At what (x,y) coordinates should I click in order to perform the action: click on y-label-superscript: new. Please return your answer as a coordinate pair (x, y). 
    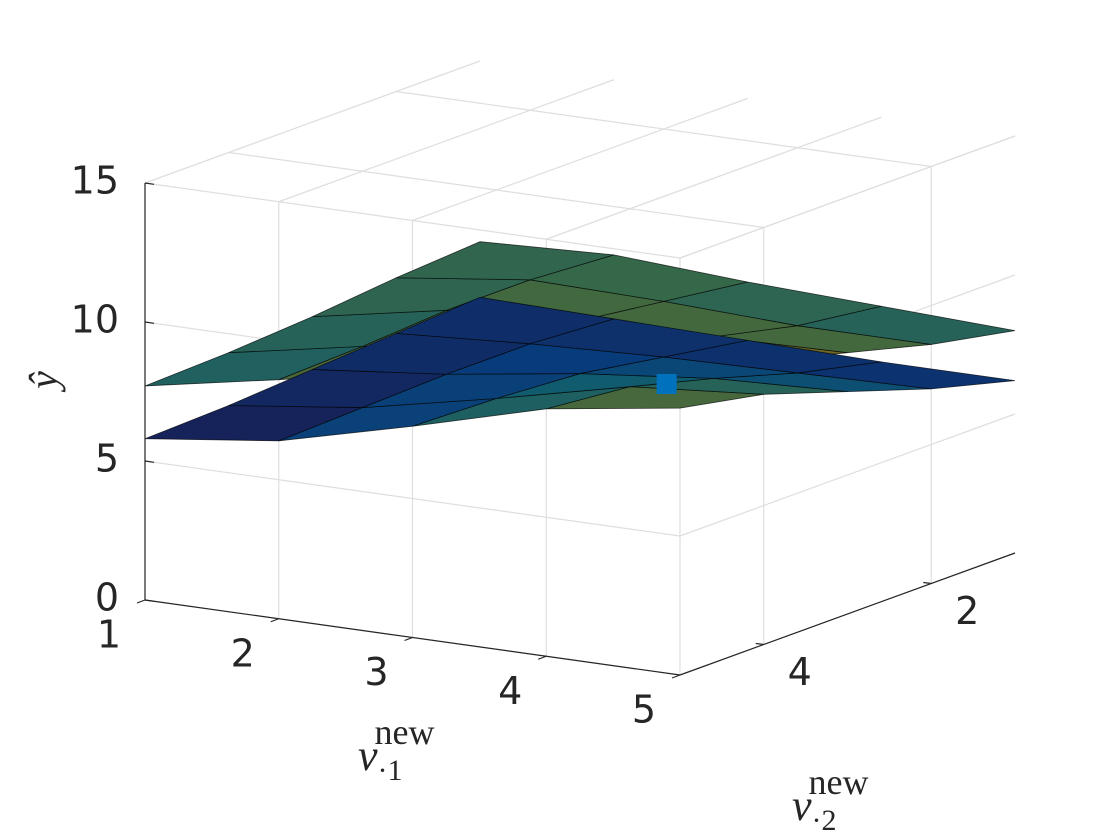
    Looking at the image, I should click on (839, 782).